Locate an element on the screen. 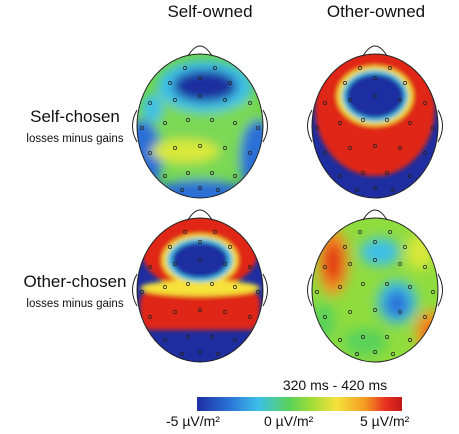 This screenshot has height=434, width=459. topomap-self-chosen-self-owned is located at coordinates (200, 122).